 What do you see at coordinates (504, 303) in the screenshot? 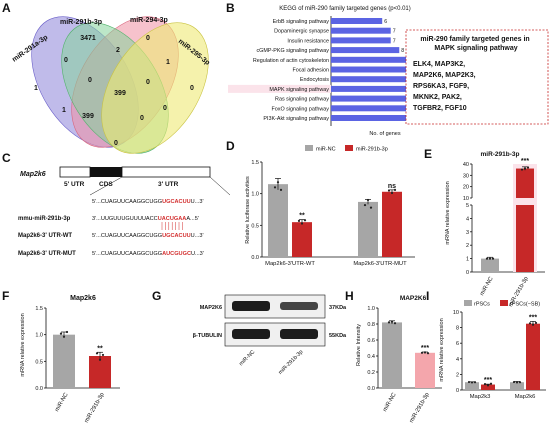
I see `i-legend-swatch` at bounding box center [504, 303].